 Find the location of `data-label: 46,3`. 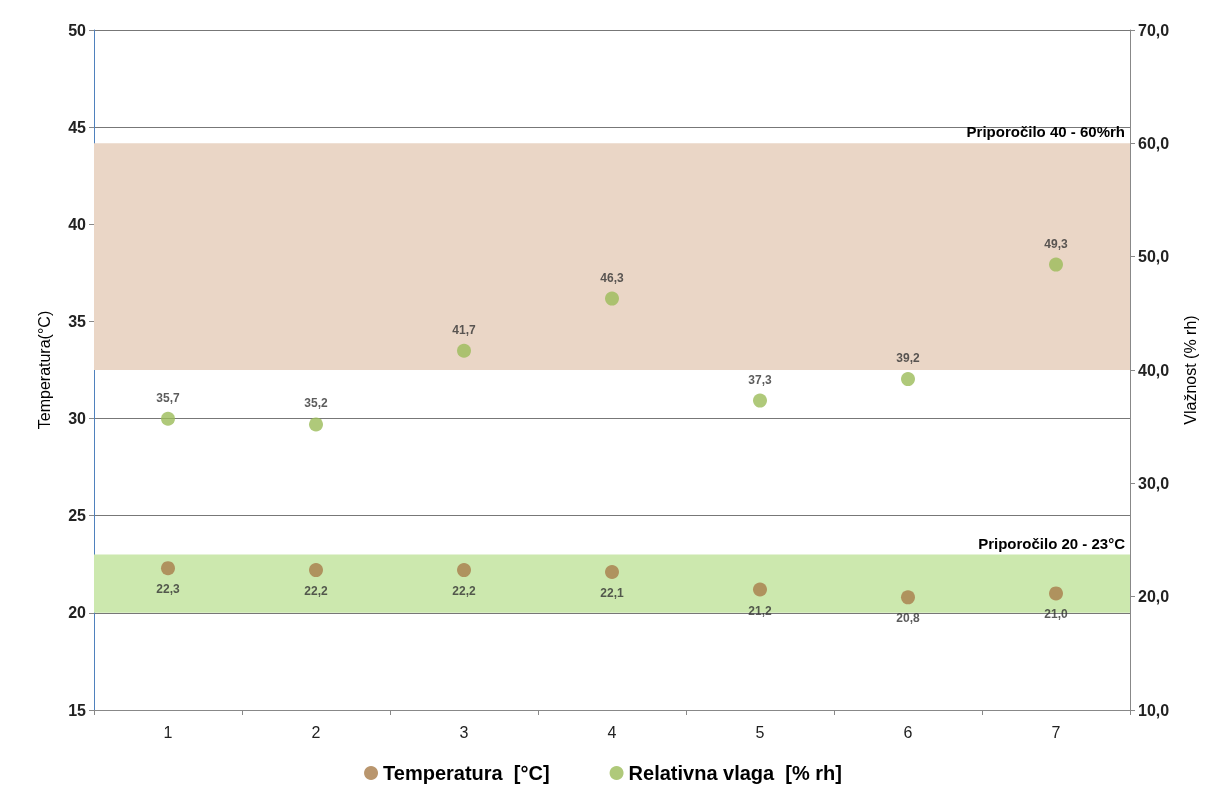

data-label: 46,3 is located at coordinates (612, 277).